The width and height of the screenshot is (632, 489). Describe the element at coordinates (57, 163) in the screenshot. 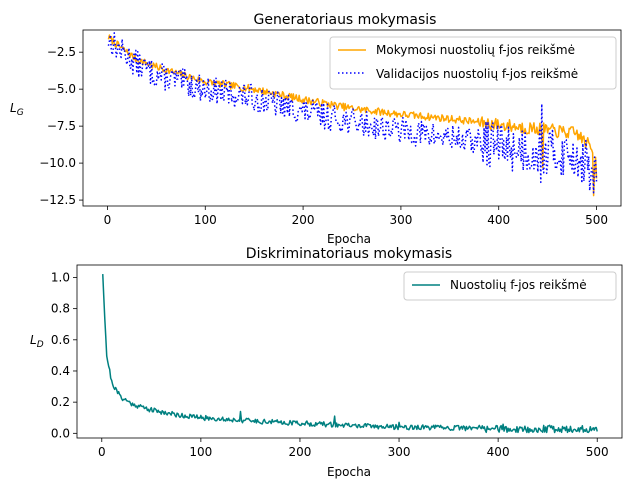

I see `y-tick-label: −10.0` at that location.